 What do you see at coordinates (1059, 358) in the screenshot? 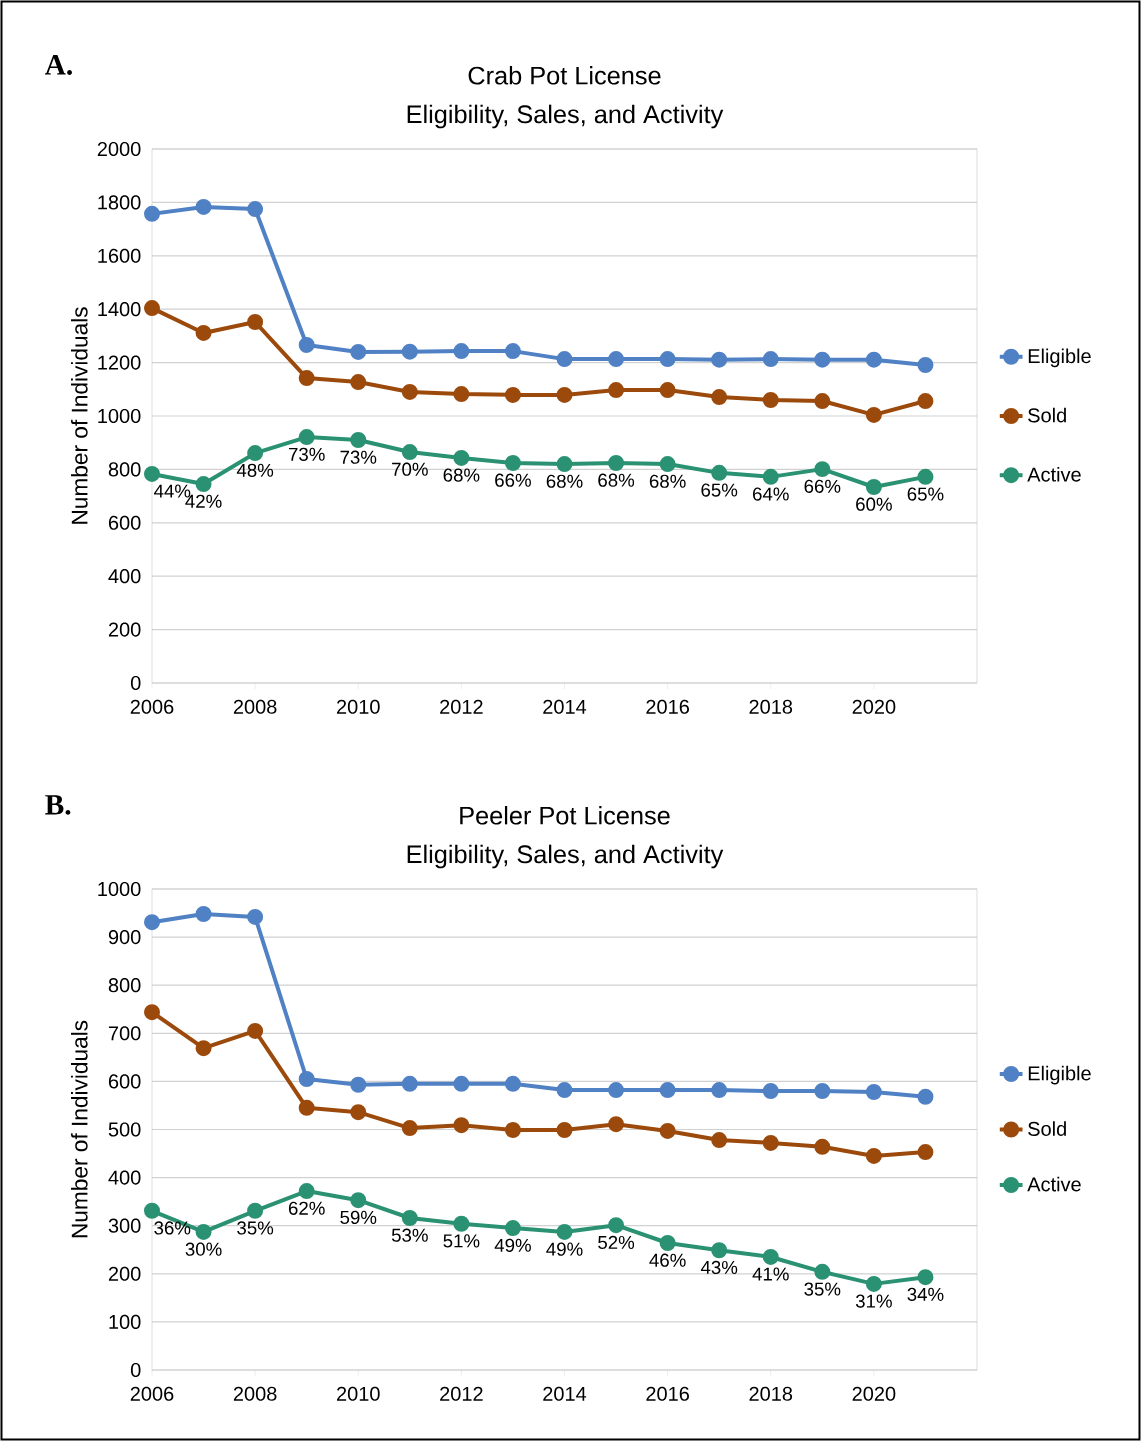
I see `legend-label: Eligible` at bounding box center [1059, 358].